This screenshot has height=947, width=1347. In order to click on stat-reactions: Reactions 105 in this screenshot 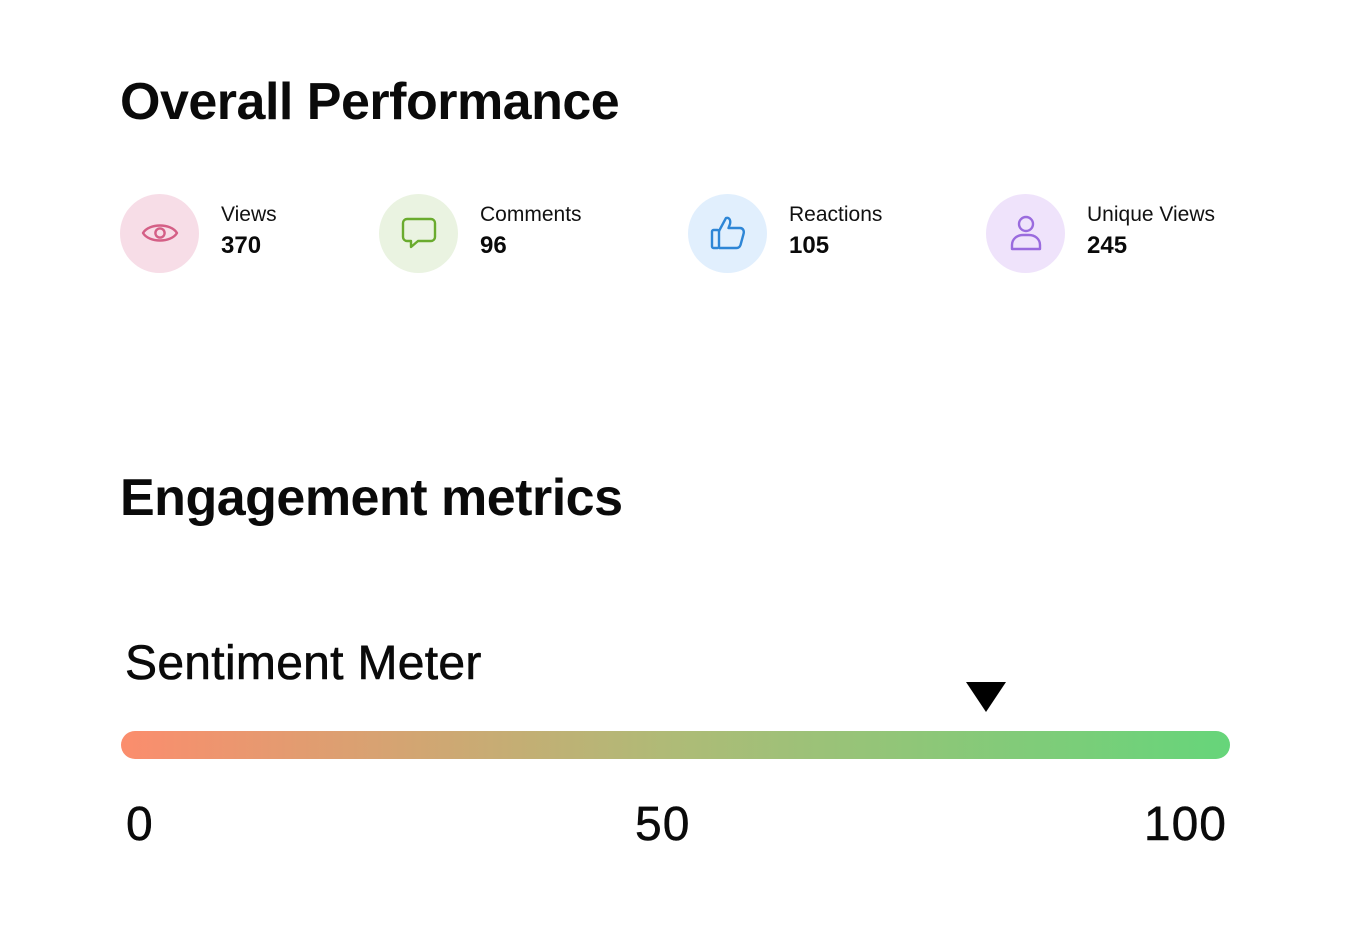, I will do `click(785, 233)`.